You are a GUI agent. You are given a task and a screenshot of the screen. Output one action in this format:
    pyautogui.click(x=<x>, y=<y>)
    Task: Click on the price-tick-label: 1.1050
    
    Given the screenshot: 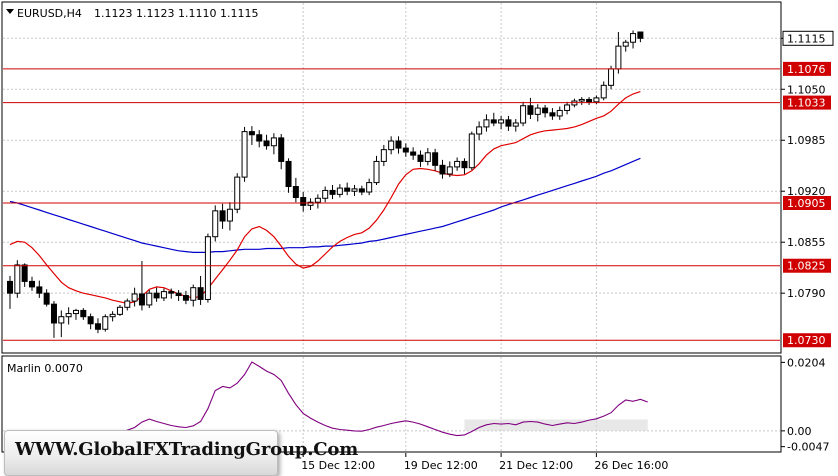 What is the action you would take?
    pyautogui.click(x=806, y=89)
    